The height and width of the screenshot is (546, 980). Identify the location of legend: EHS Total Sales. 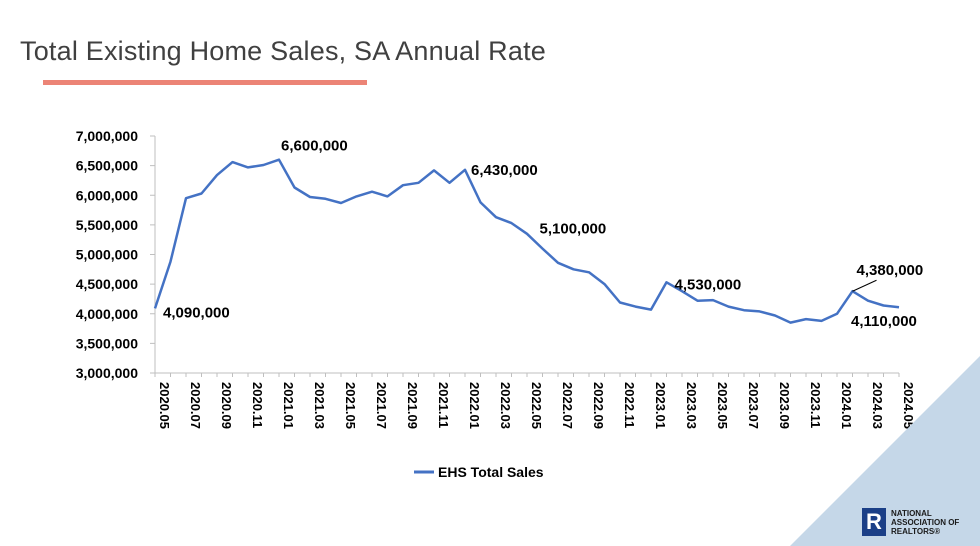
(479, 472).